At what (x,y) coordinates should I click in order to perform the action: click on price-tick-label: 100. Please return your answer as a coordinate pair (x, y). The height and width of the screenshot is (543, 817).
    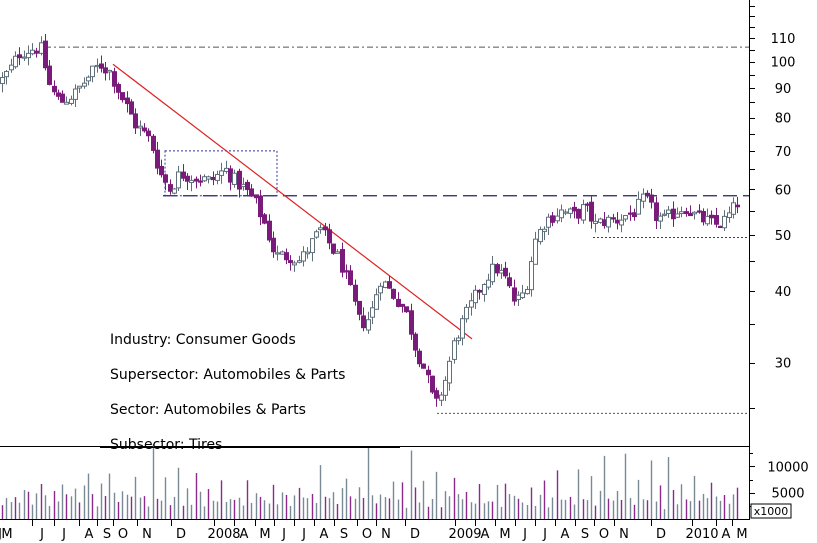
    Looking at the image, I should click on (783, 63).